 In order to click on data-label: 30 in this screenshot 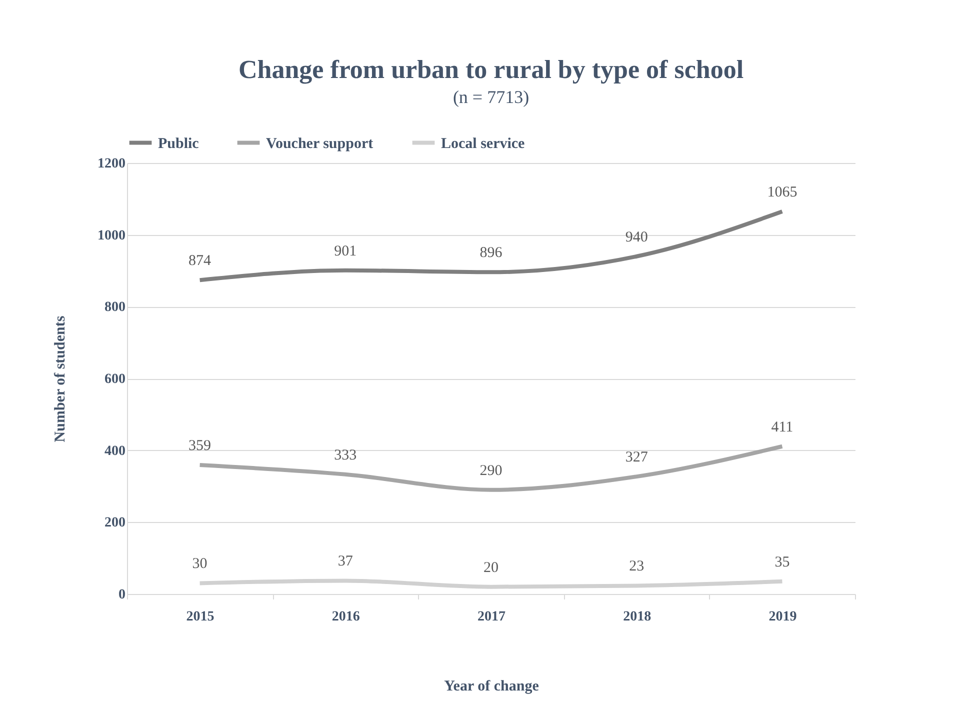, I will do `click(200, 564)`.